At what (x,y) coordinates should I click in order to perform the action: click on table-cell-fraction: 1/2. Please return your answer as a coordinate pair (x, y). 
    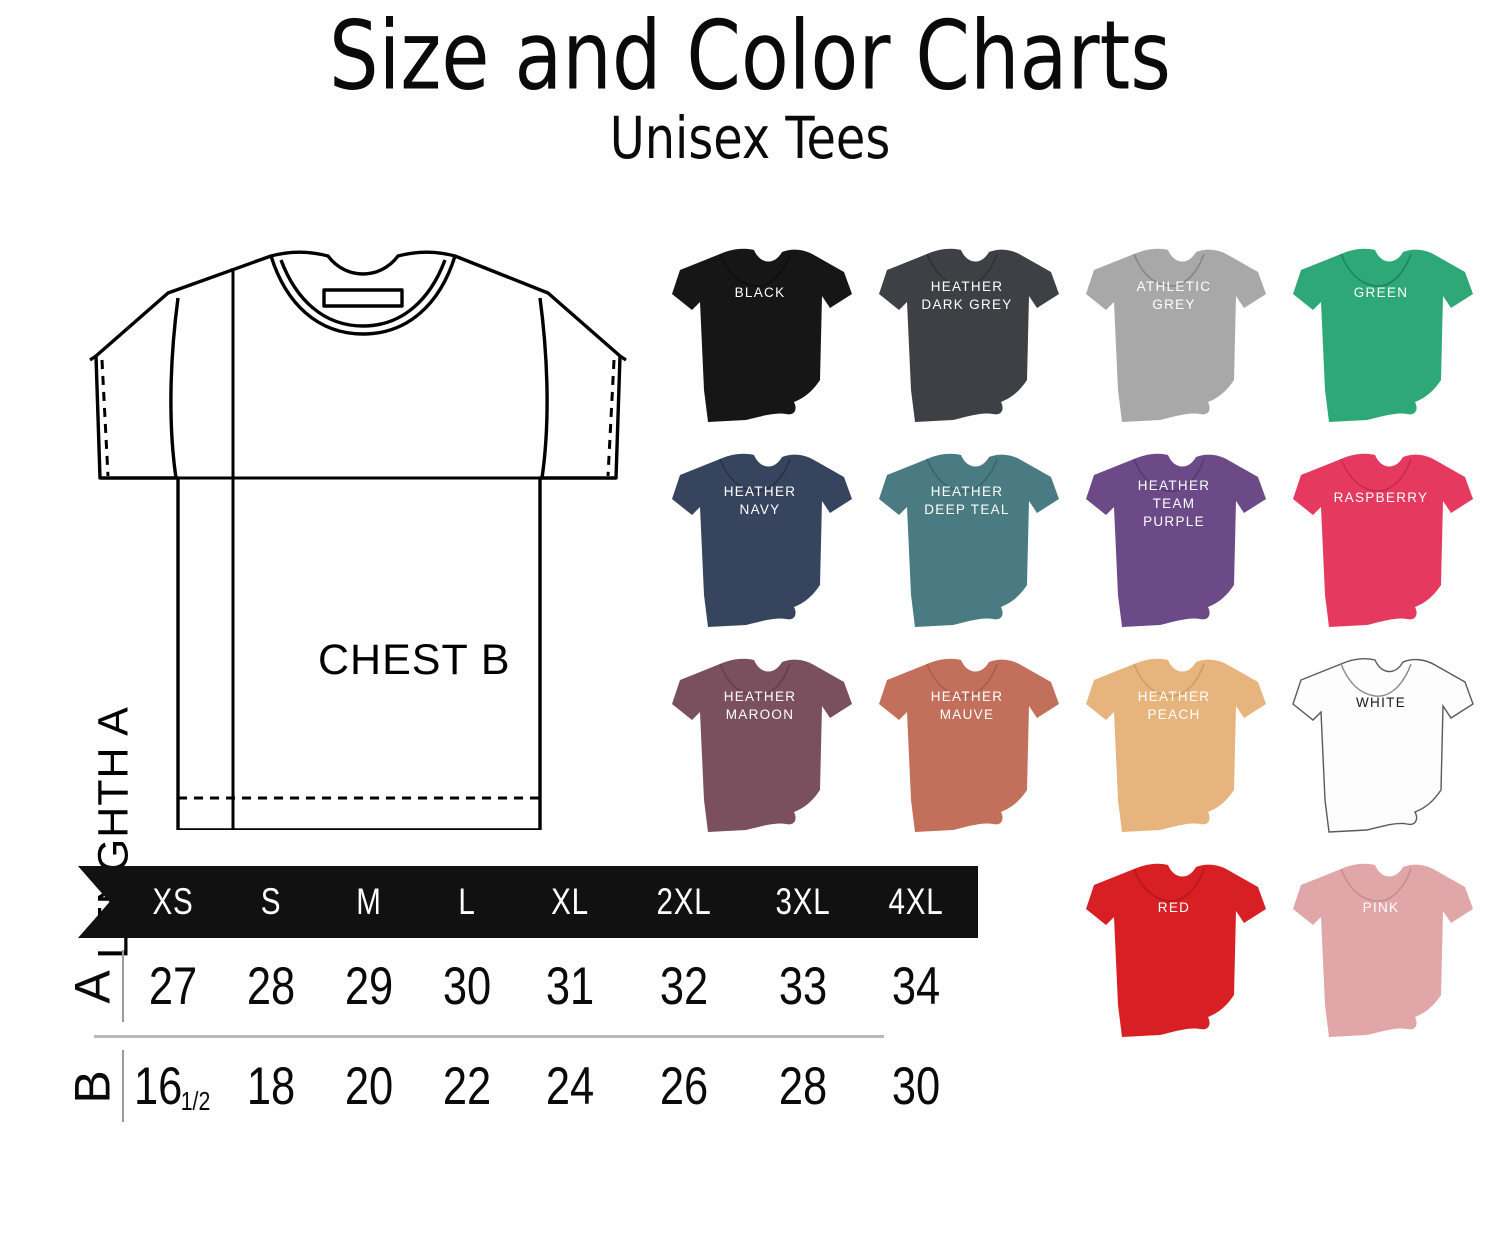
    Looking at the image, I should click on (195, 1101).